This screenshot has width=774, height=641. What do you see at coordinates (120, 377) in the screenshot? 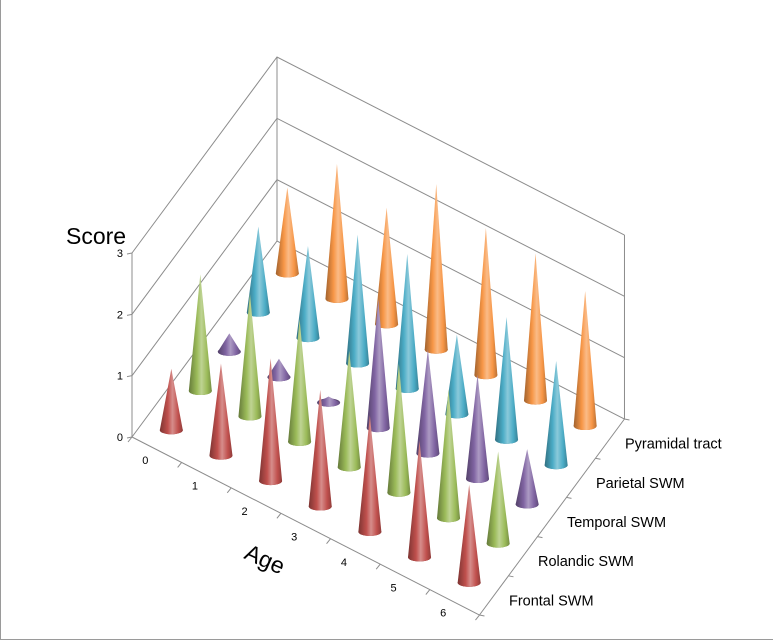
I see `z-tick-label: 1` at bounding box center [120, 377].